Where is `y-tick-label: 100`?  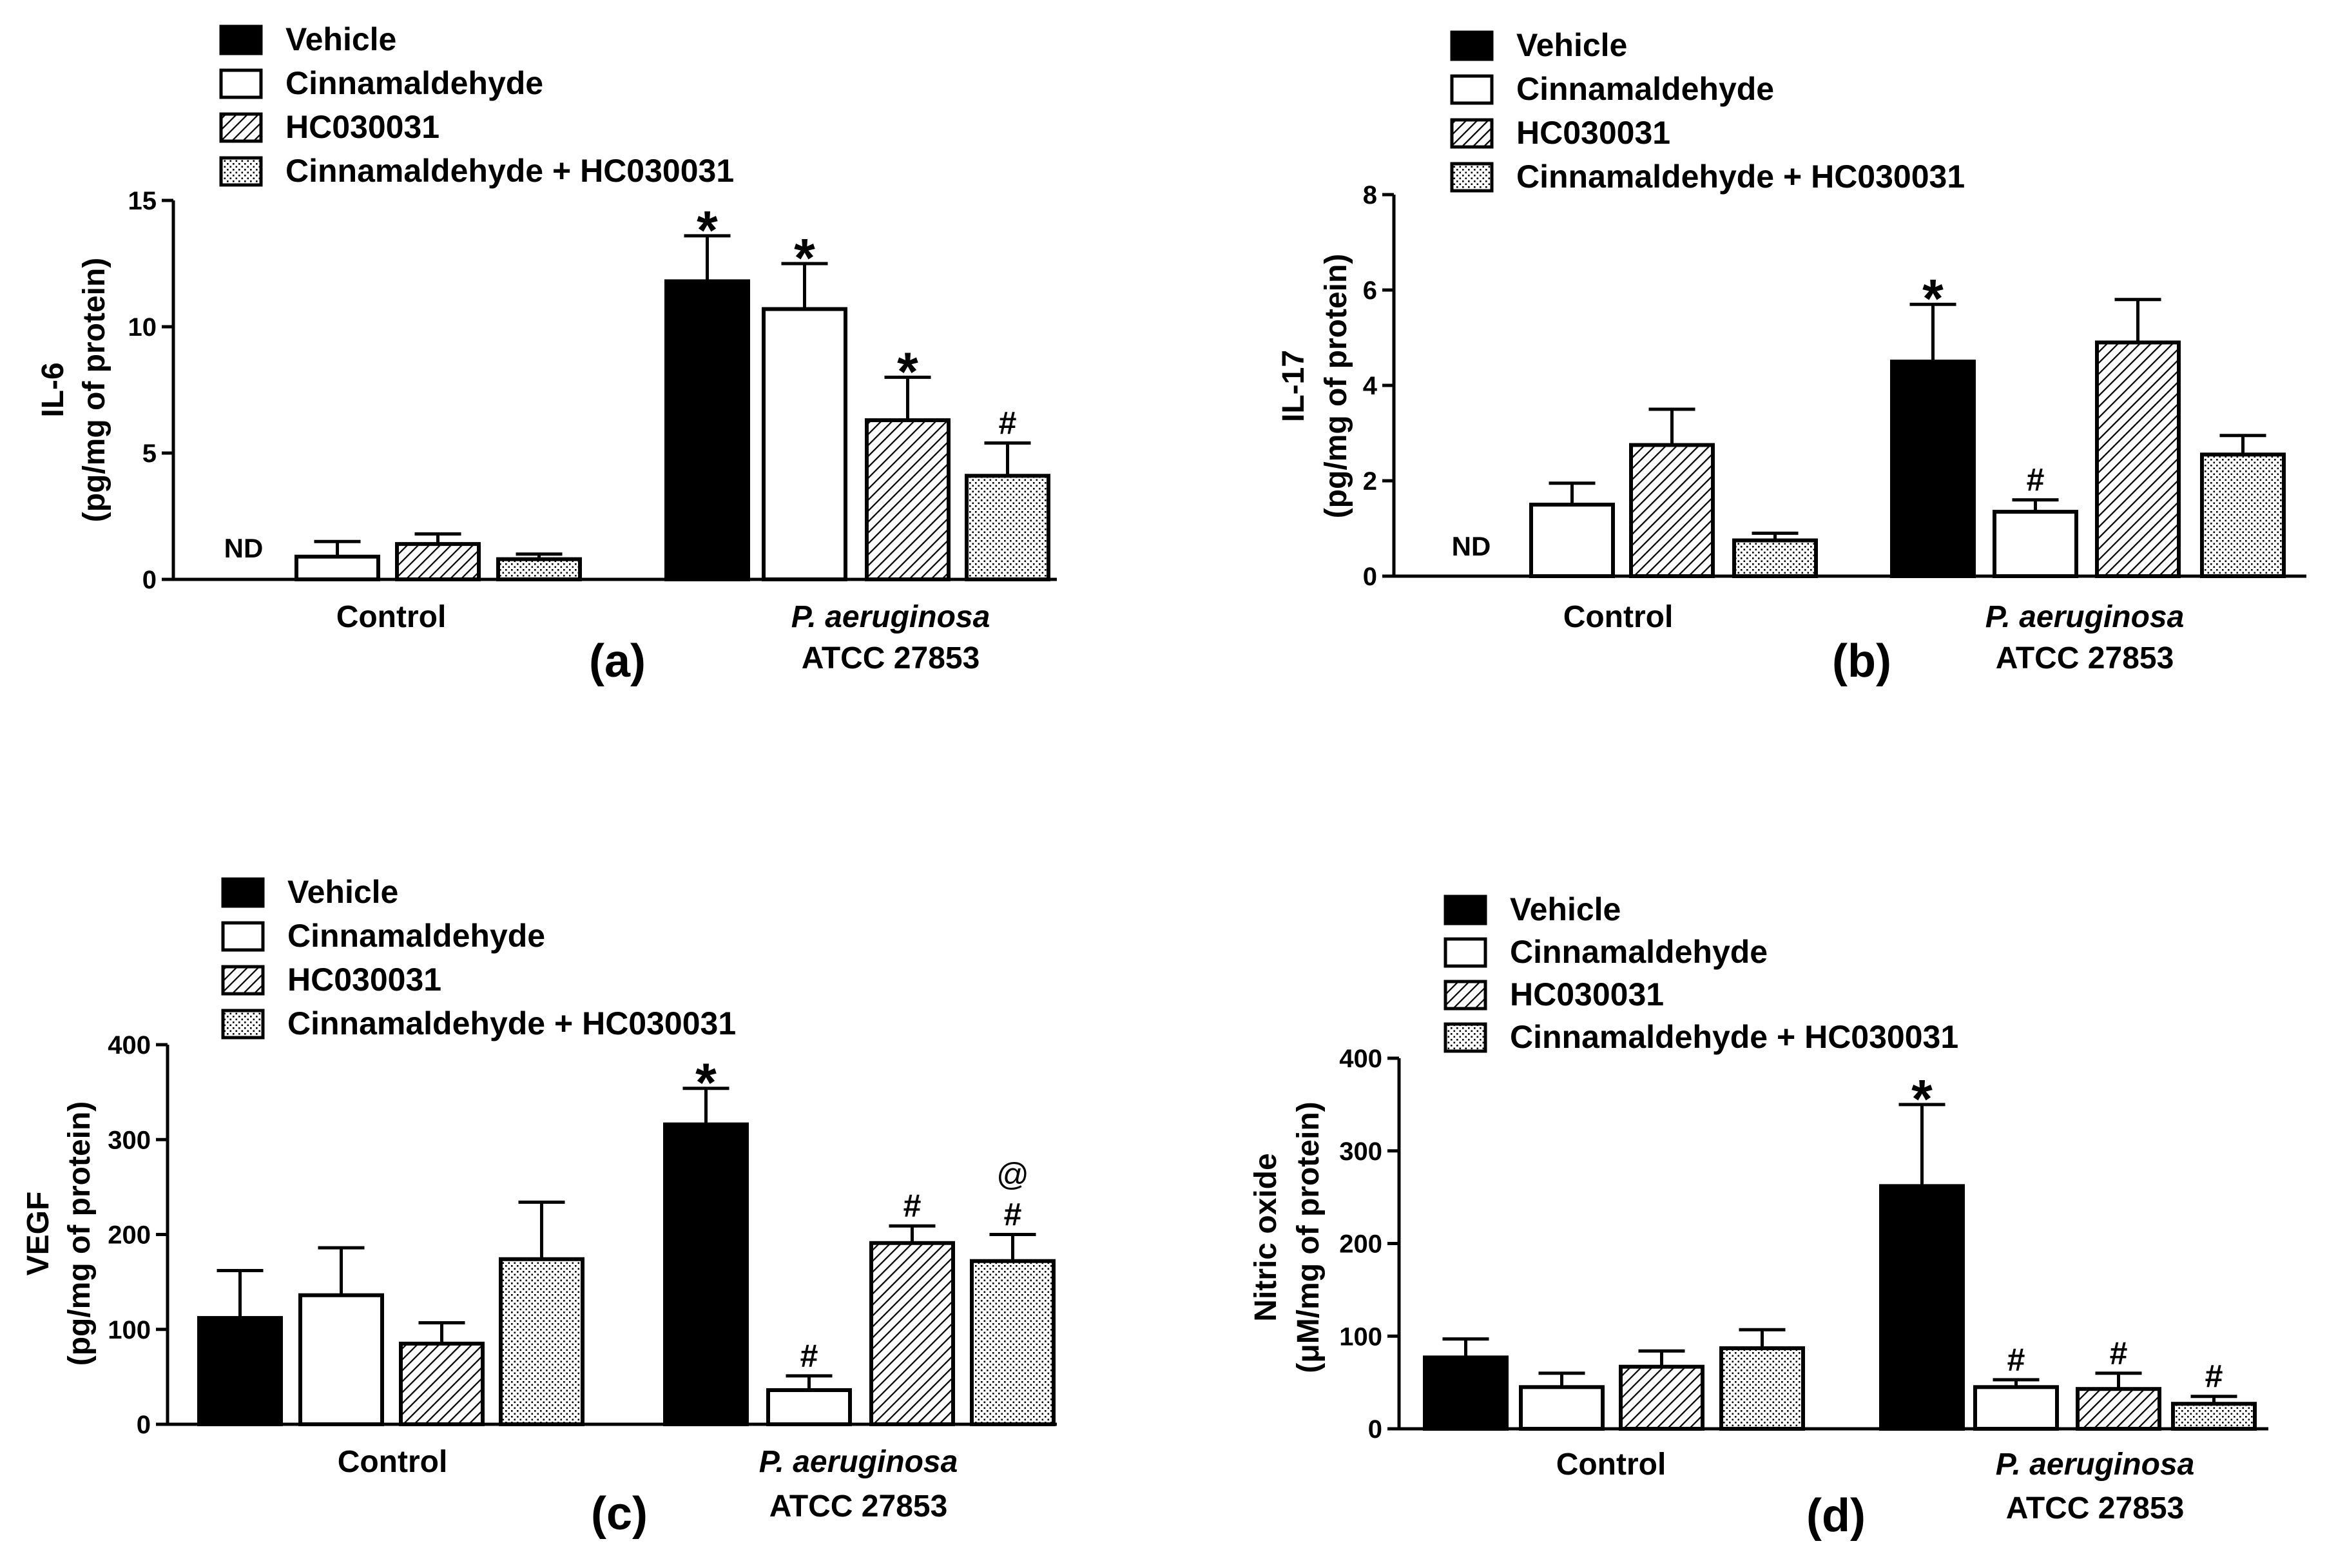 y-tick-label: 100 is located at coordinates (129, 1330).